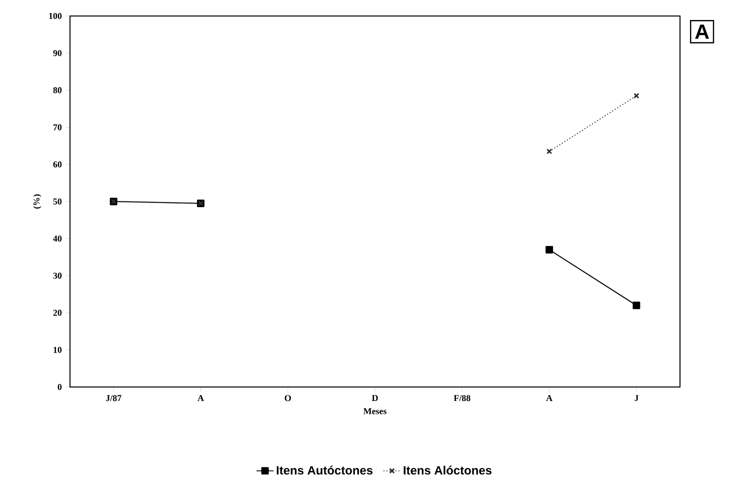 Image resolution: width=731 pixels, height=486 pixels. What do you see at coordinates (324, 470) in the screenshot?
I see `legend-label: Itens Autóctones` at bounding box center [324, 470].